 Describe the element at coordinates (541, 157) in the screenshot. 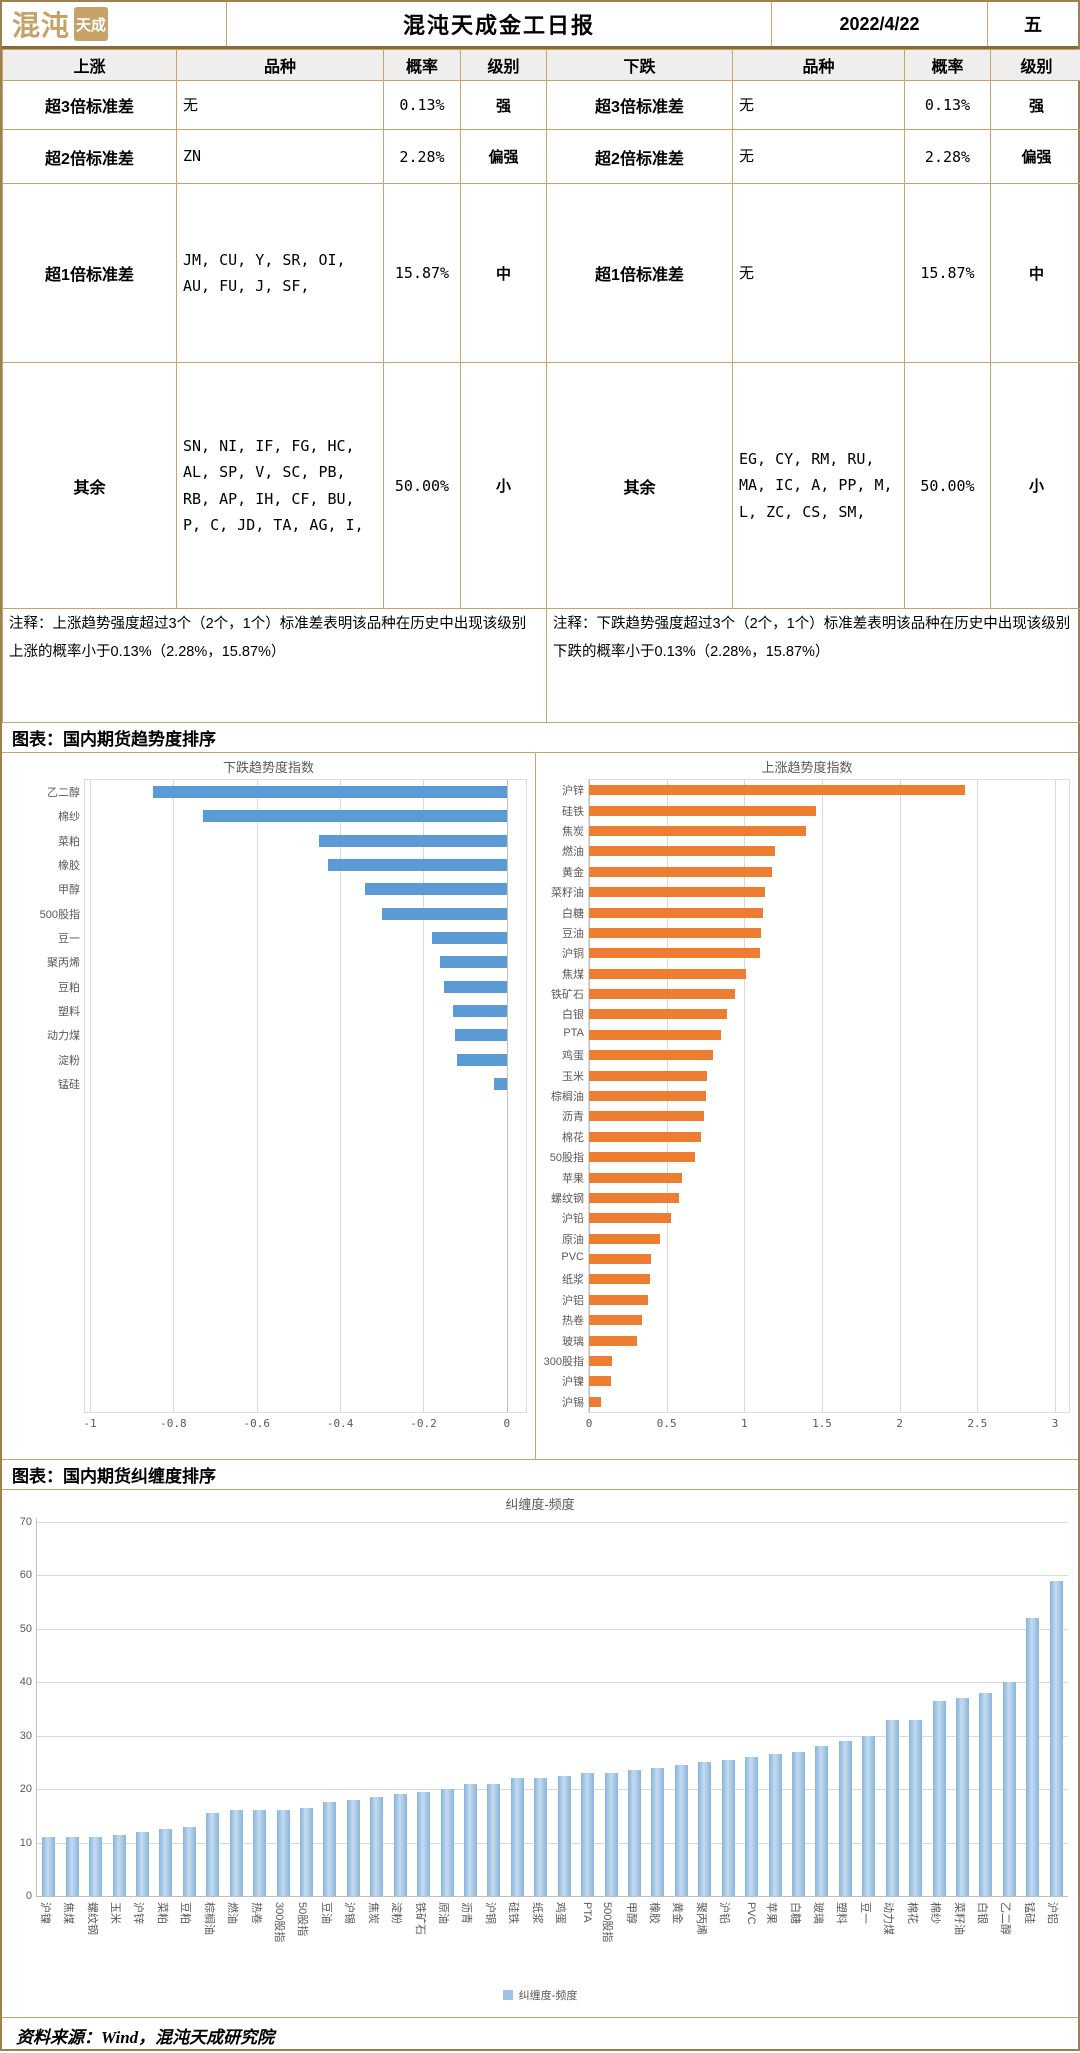

I see `table-row: 超2倍标准差 ZN 2.28% 偏强 超2倍标准差 无 2.28% 偏强` at that location.